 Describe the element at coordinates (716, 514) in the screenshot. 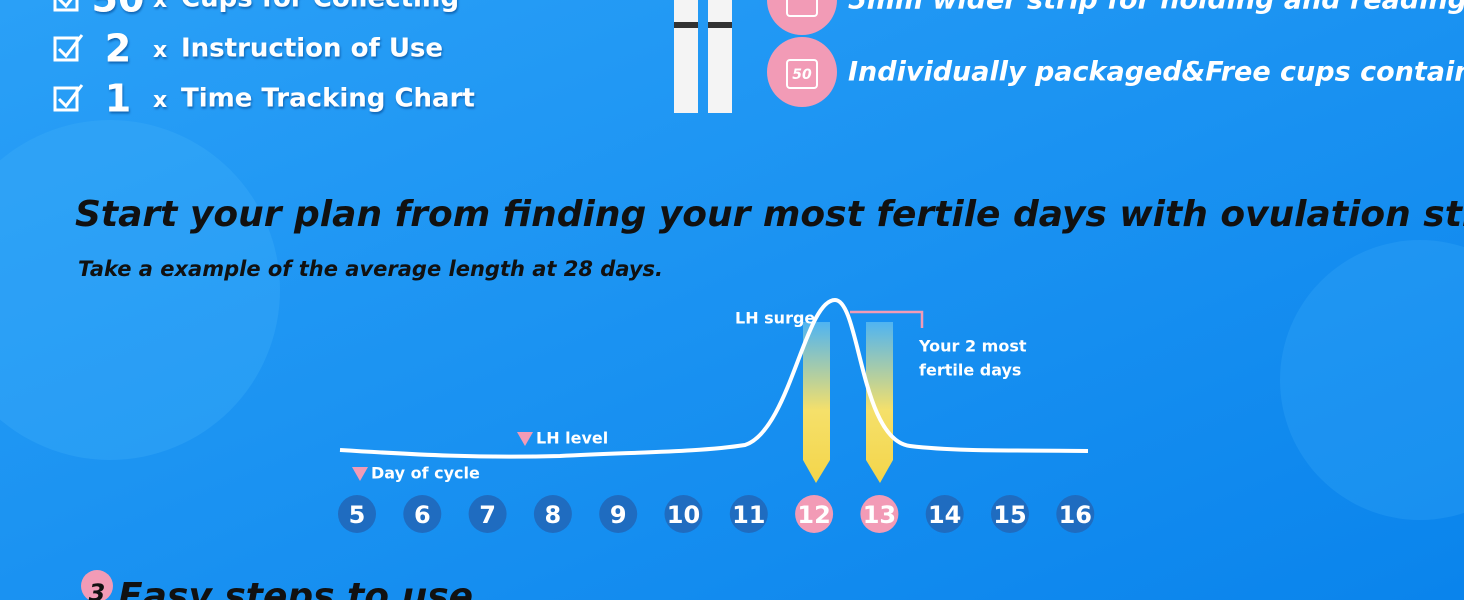

I see `day-row: 5 6 7 8 9 10 11 12 13 14 15 16` at that location.